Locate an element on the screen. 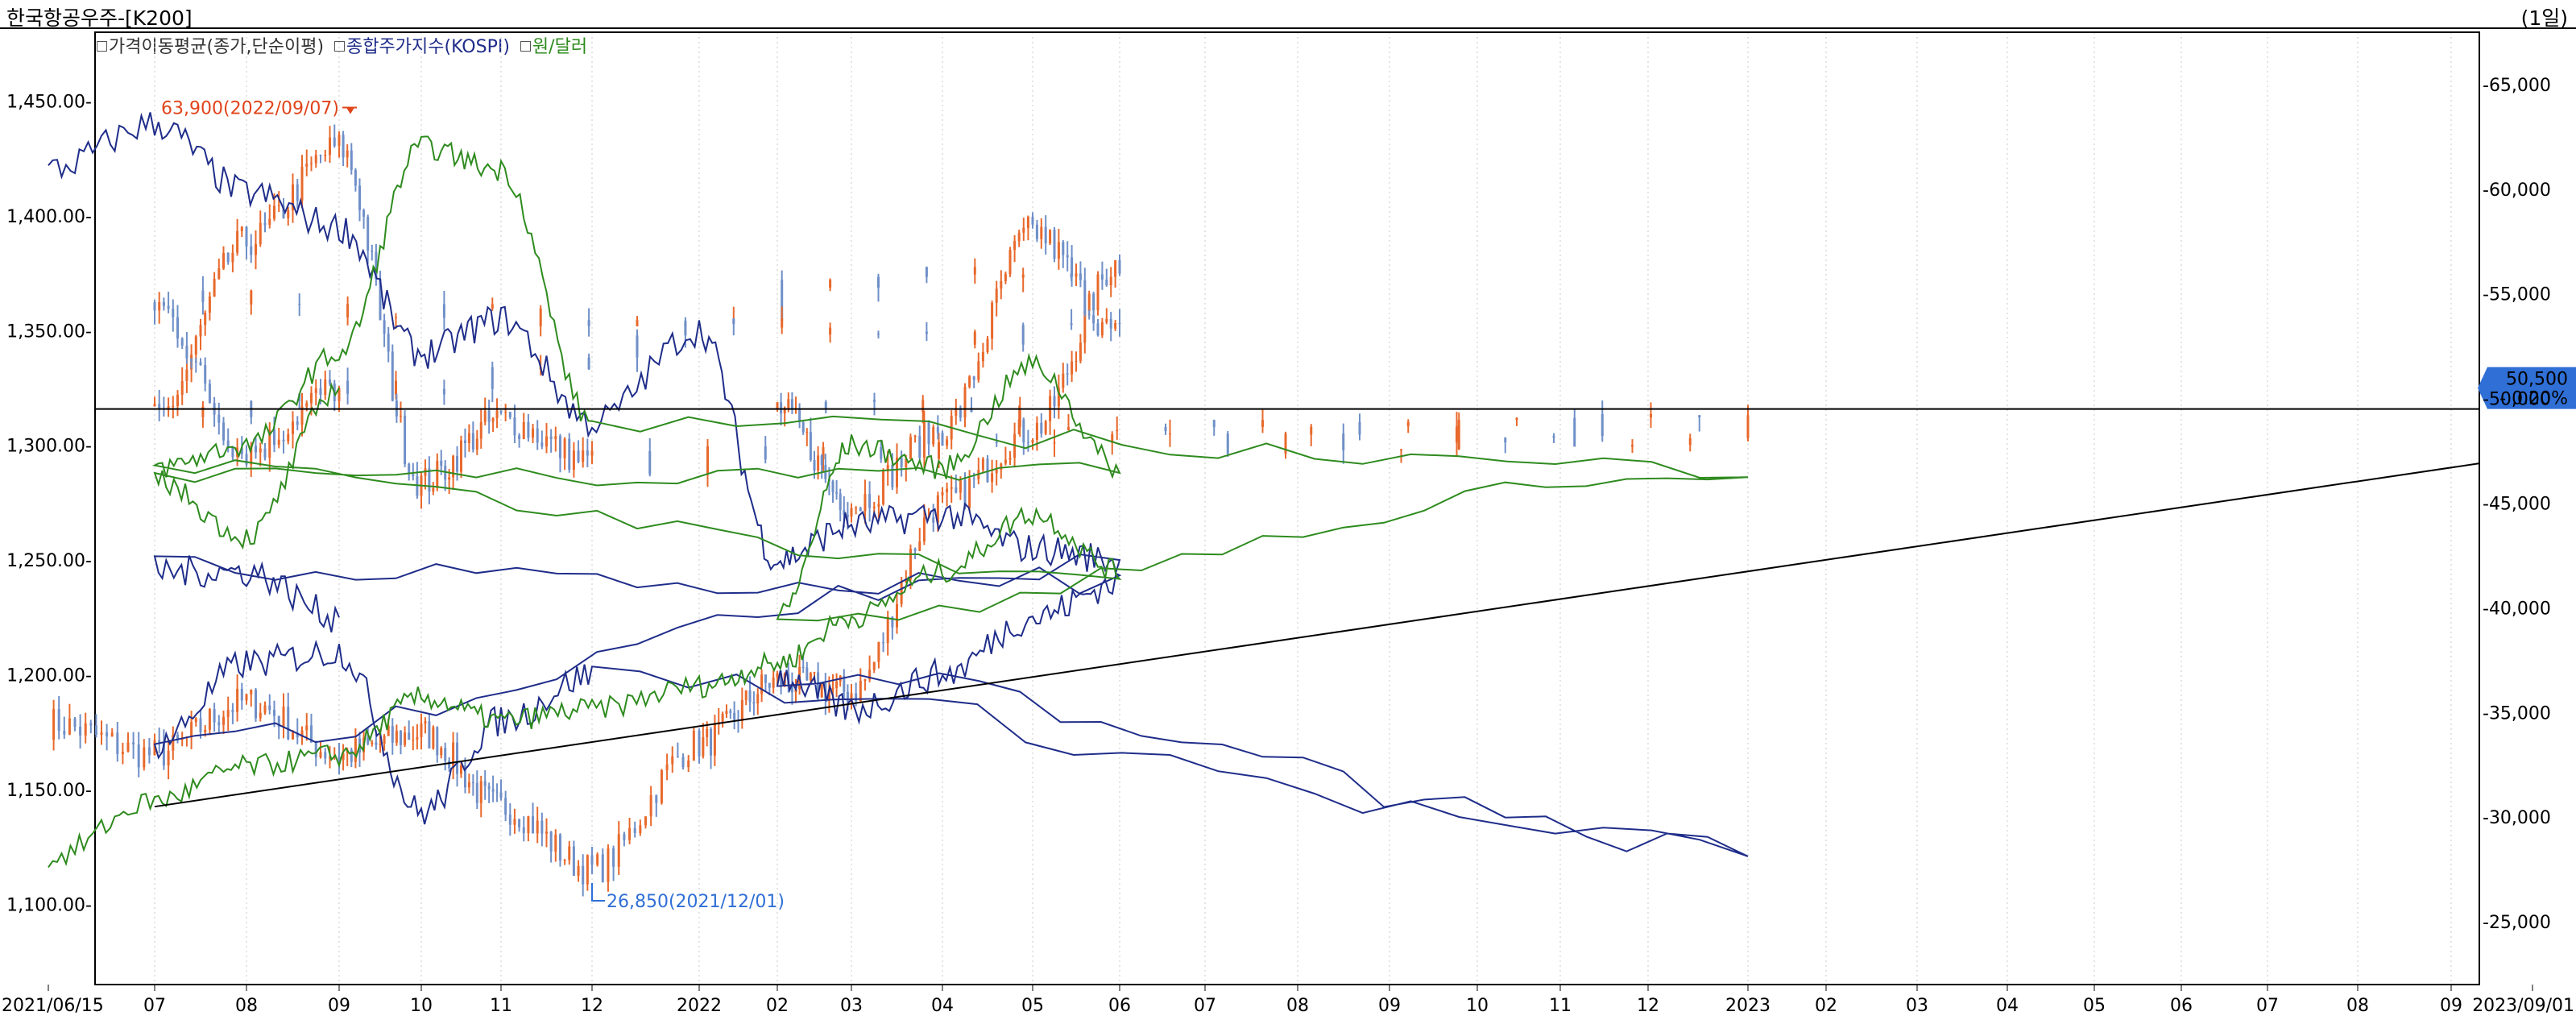  x-tick-label: 07 is located at coordinates (1205, 1006).